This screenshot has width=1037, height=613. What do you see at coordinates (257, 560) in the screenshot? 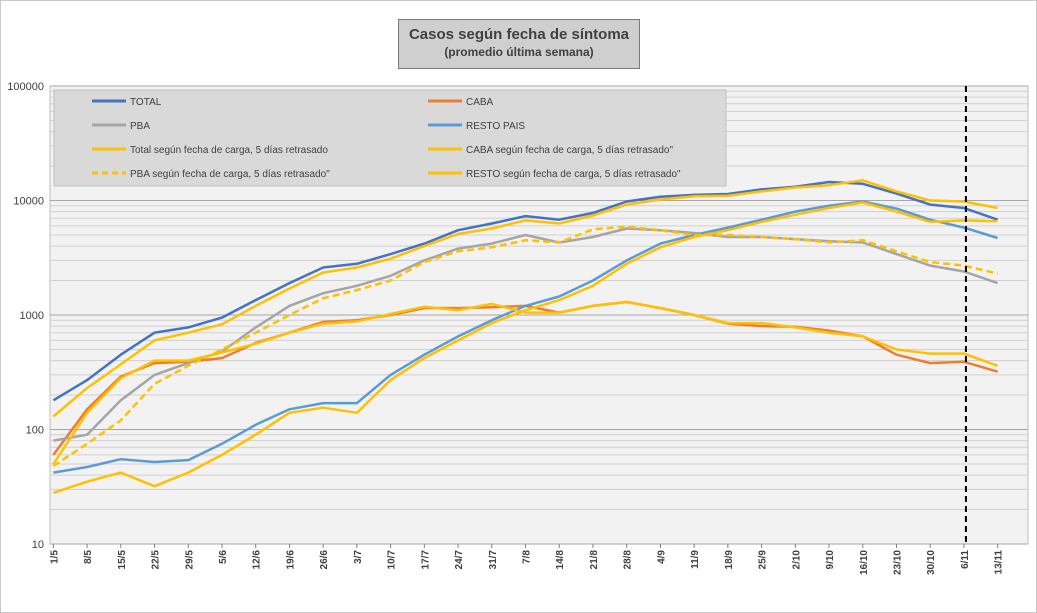
I see `x-tick-label: 12/6` at bounding box center [257, 560].